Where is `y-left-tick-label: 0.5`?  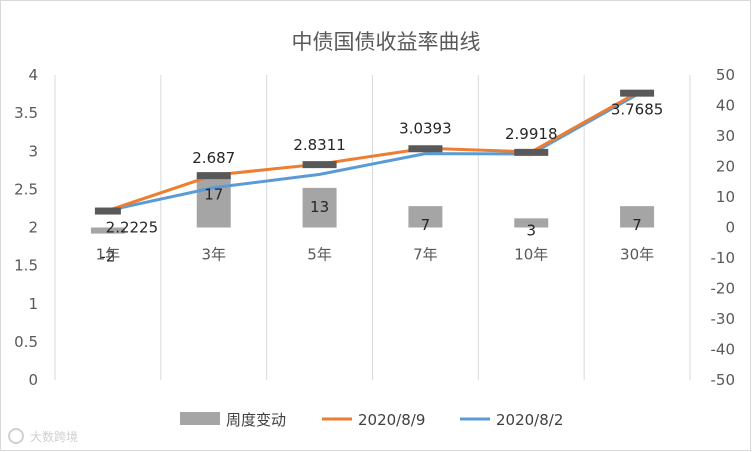 y-left-tick-label: 0.5 is located at coordinates (26, 342).